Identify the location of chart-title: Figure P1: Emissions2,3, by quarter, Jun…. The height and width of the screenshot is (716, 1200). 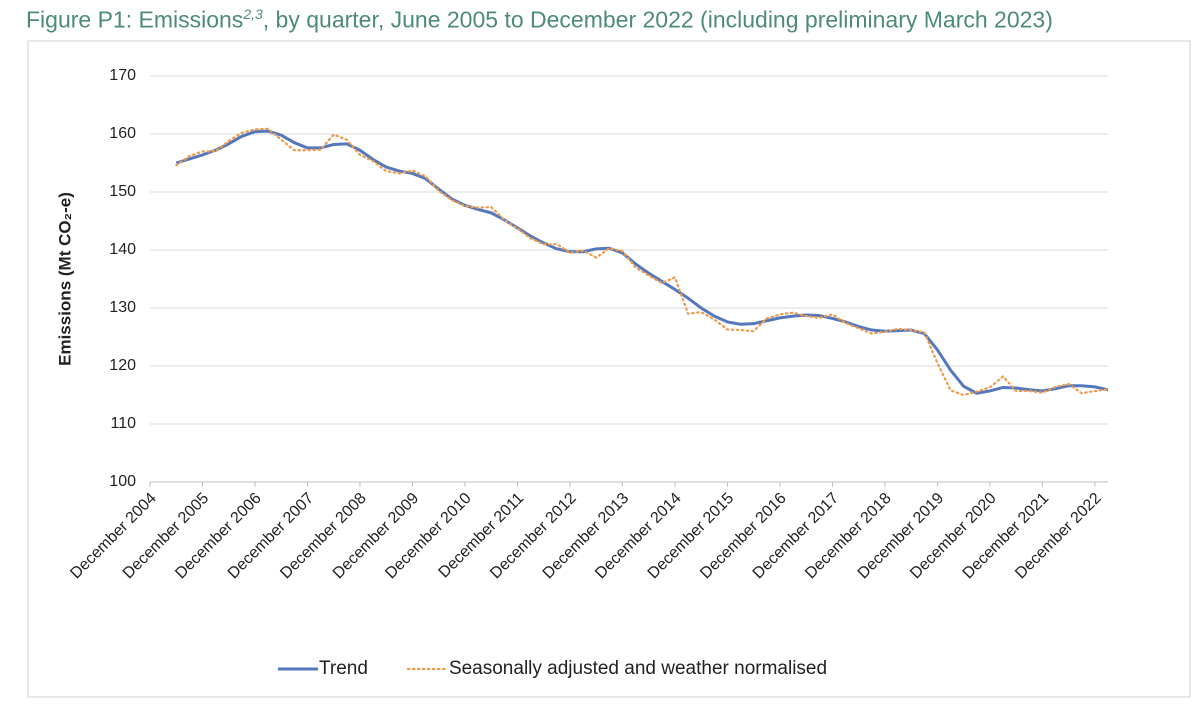
(539, 20).